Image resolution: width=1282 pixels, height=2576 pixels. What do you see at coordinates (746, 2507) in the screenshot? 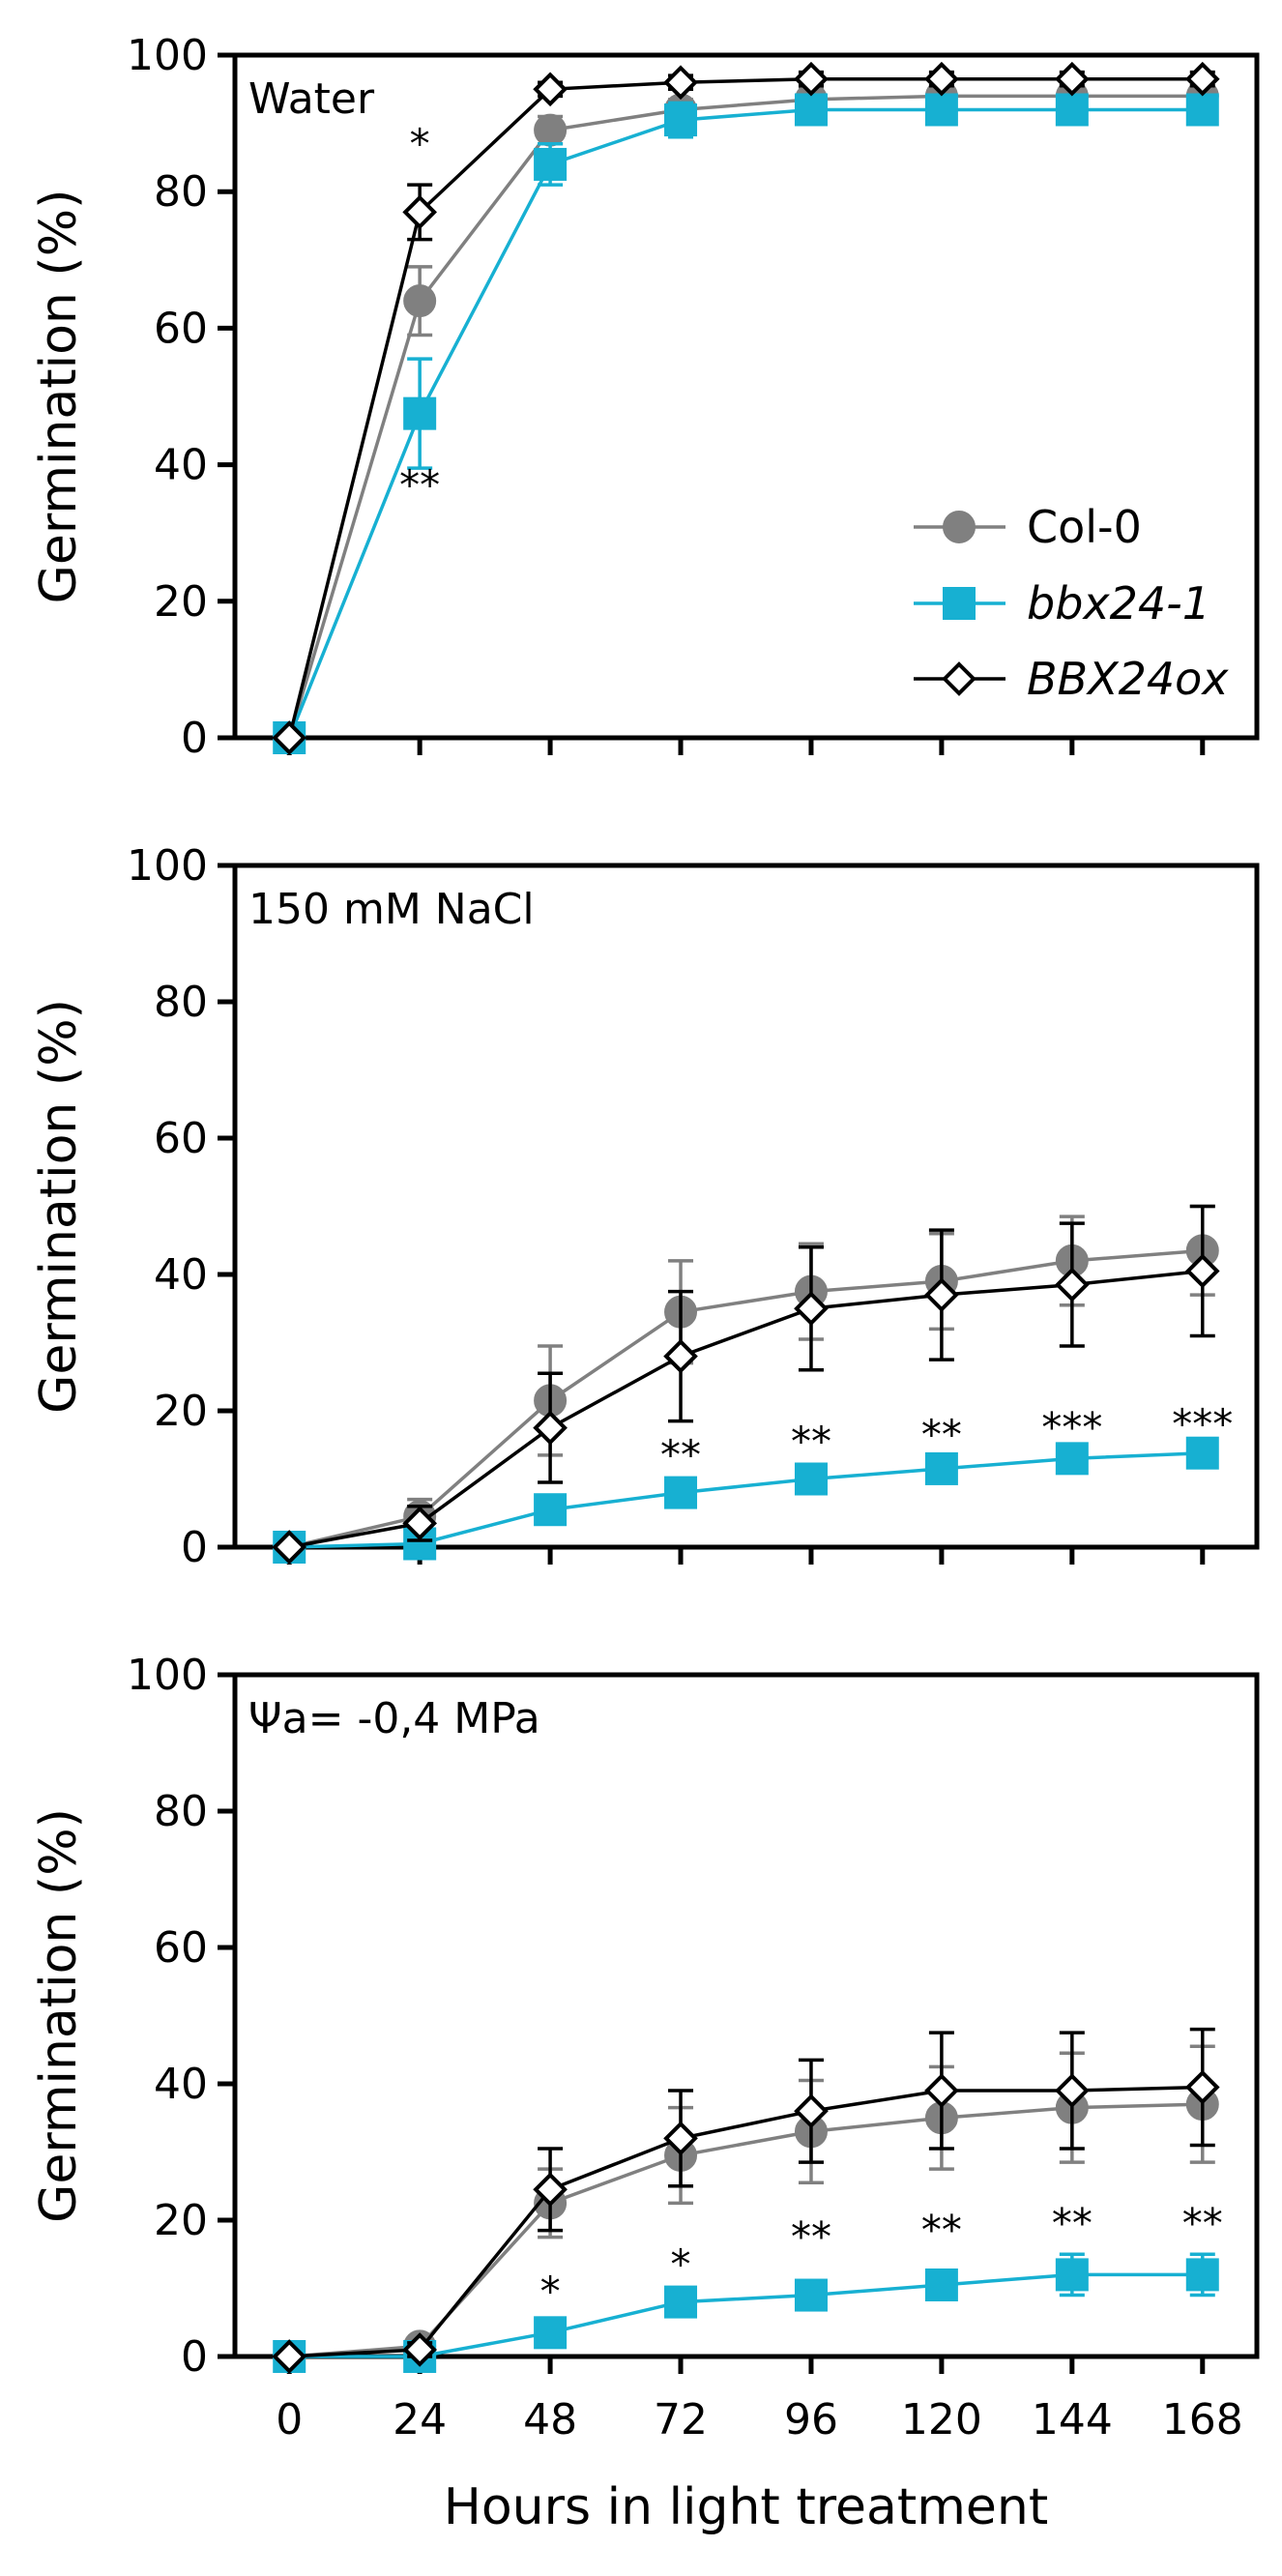
I see `x-axis-label: Hours in light treatment` at bounding box center [746, 2507].